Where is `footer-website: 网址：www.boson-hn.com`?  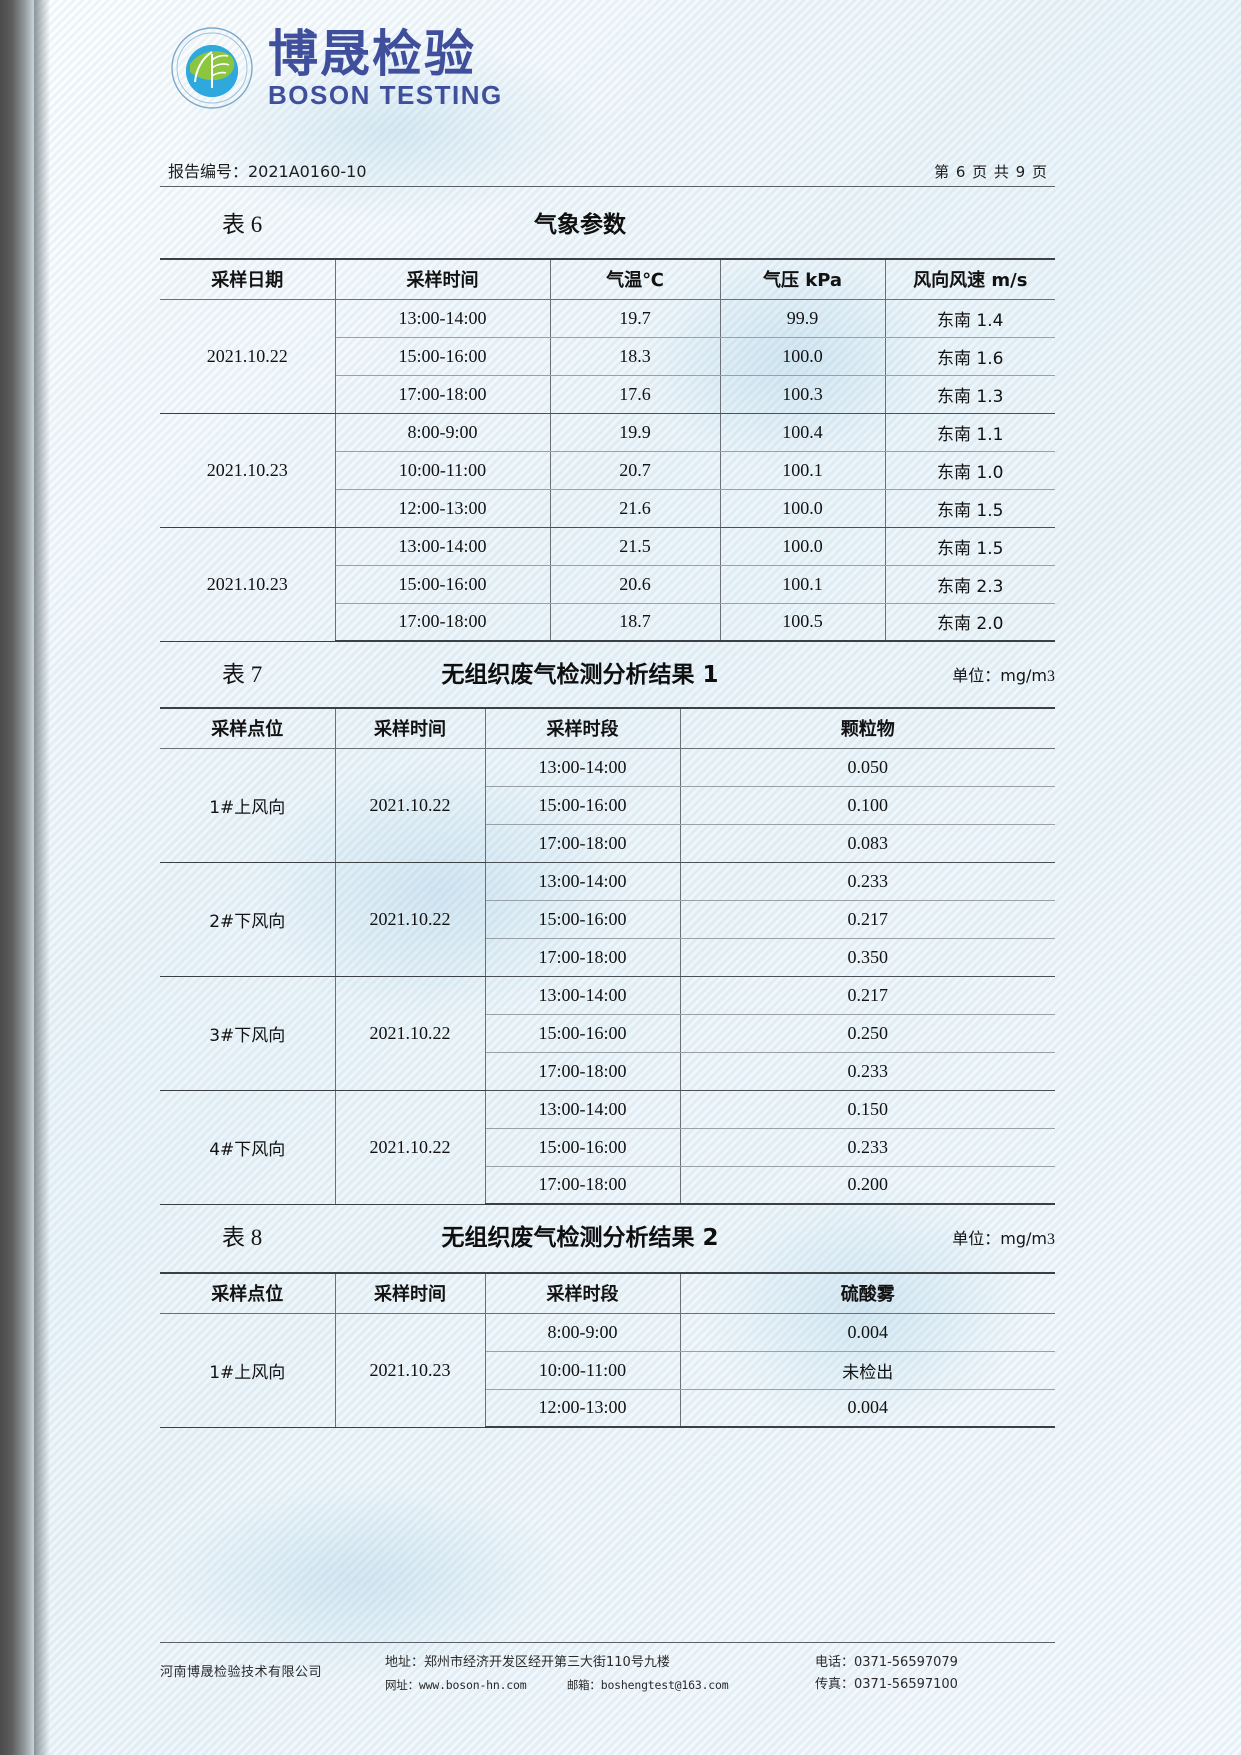
footer-website: 网址：www.boson-hn.com is located at coordinates (456, 1685).